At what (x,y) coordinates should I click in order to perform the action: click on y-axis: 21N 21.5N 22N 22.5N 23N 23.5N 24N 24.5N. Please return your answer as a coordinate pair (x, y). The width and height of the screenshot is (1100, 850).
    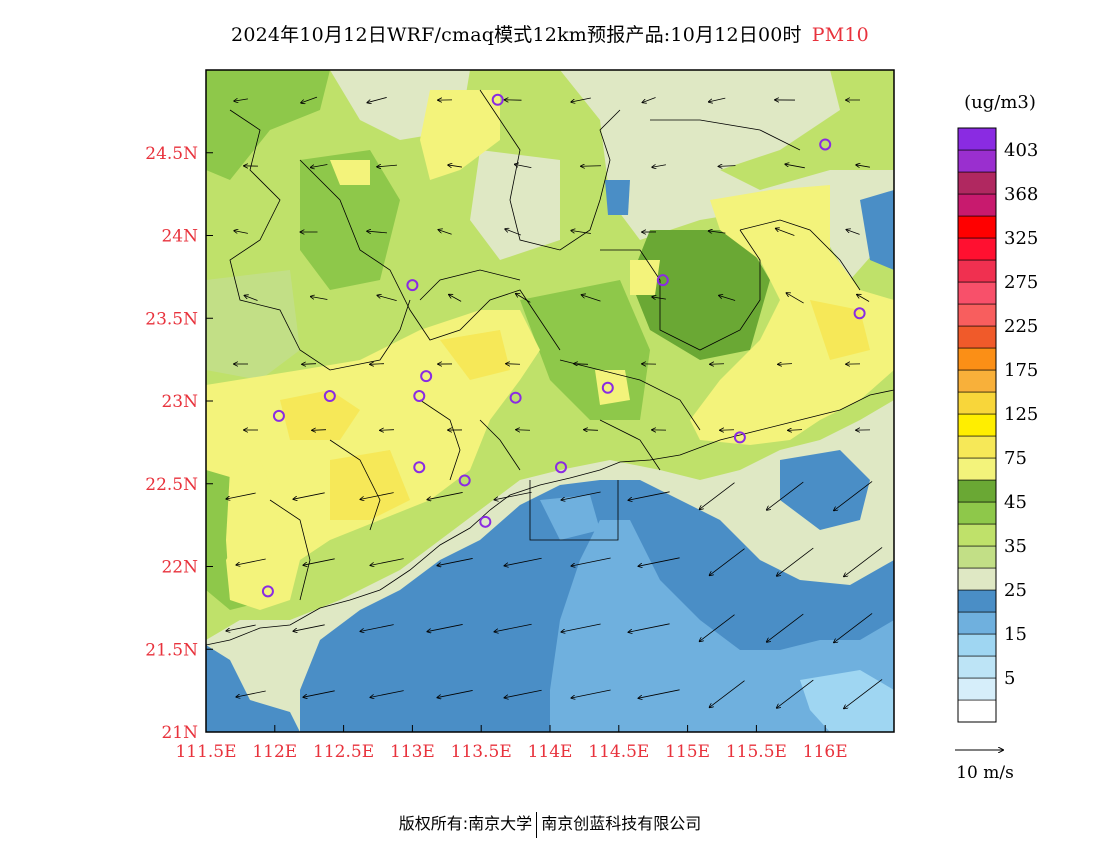
    Looking at the image, I should click on (179, 443).